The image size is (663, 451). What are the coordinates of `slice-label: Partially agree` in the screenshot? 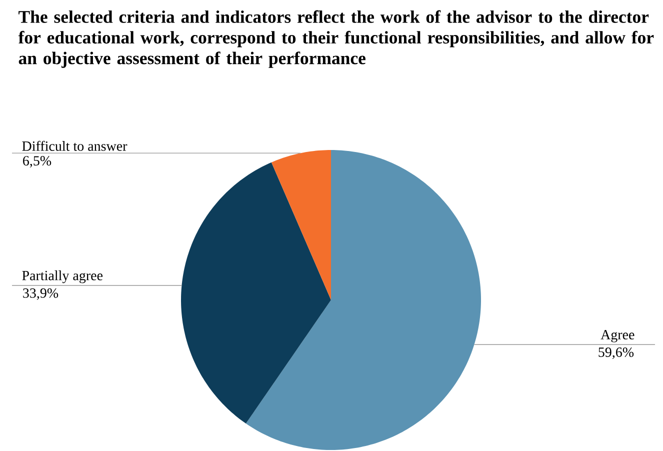 It's located at (62, 277).